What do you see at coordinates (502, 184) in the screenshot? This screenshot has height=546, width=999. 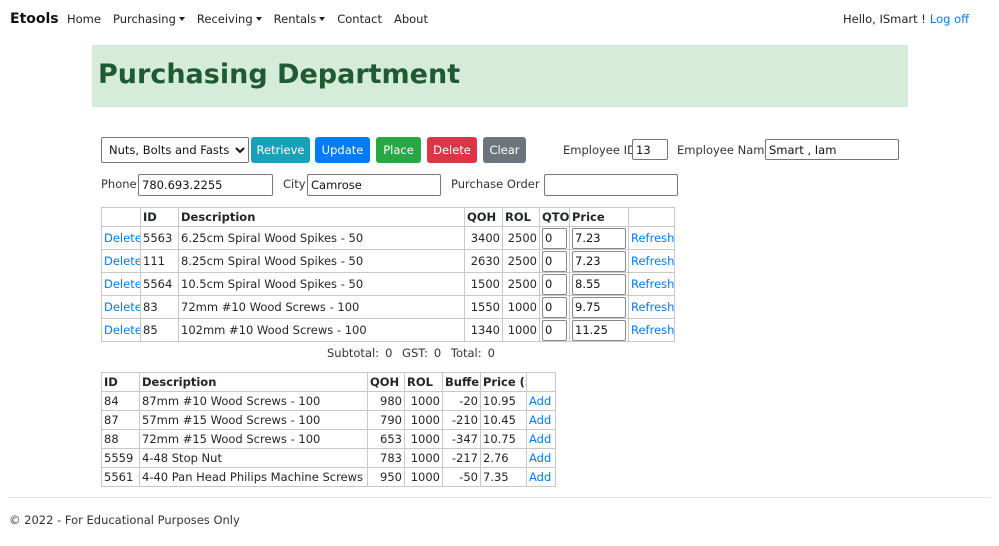 I see `label: Purchase Order #` at bounding box center [502, 184].